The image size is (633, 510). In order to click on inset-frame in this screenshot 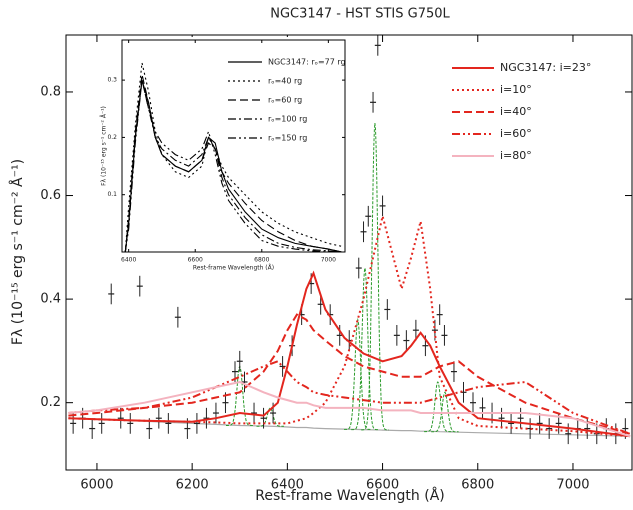, I will do `click(233, 146)`.